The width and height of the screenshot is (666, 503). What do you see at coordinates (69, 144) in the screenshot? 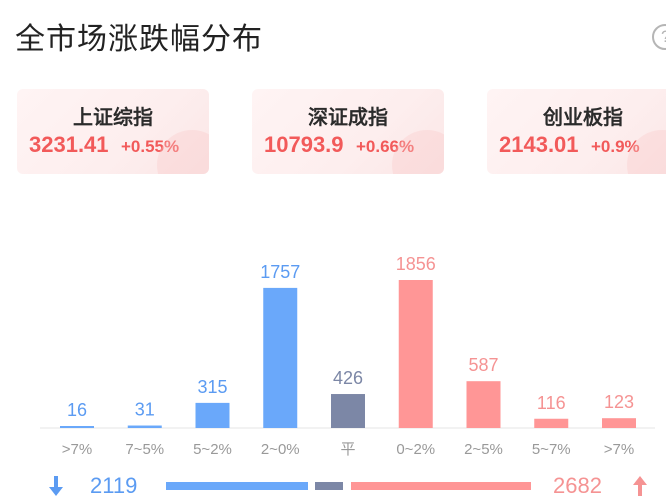
I see `index-price: 3231.41` at bounding box center [69, 144].